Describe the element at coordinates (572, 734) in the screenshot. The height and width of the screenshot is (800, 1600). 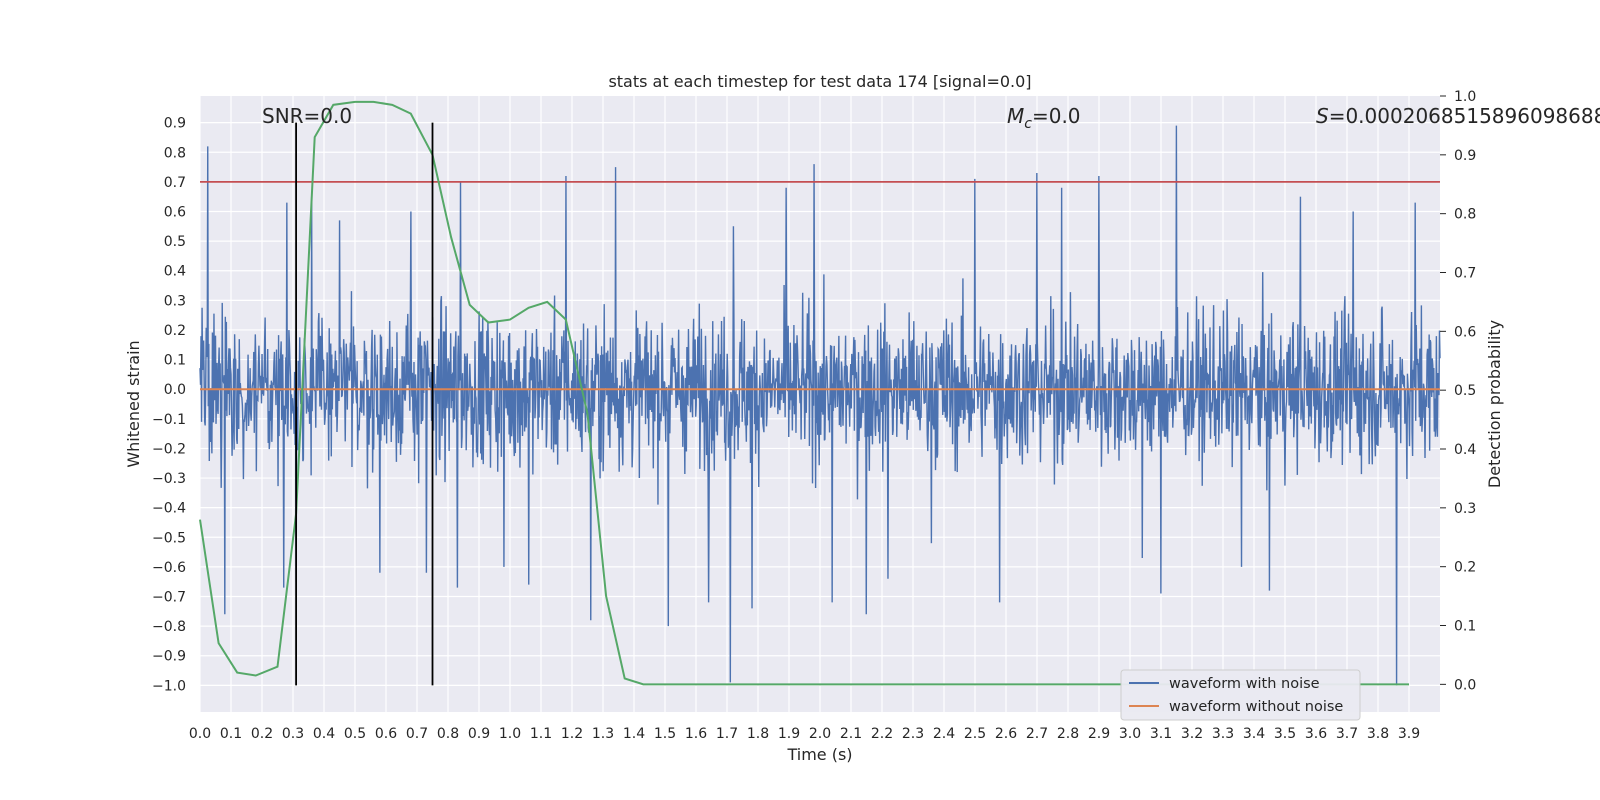
I see `x-tick-label: 1.2` at that location.